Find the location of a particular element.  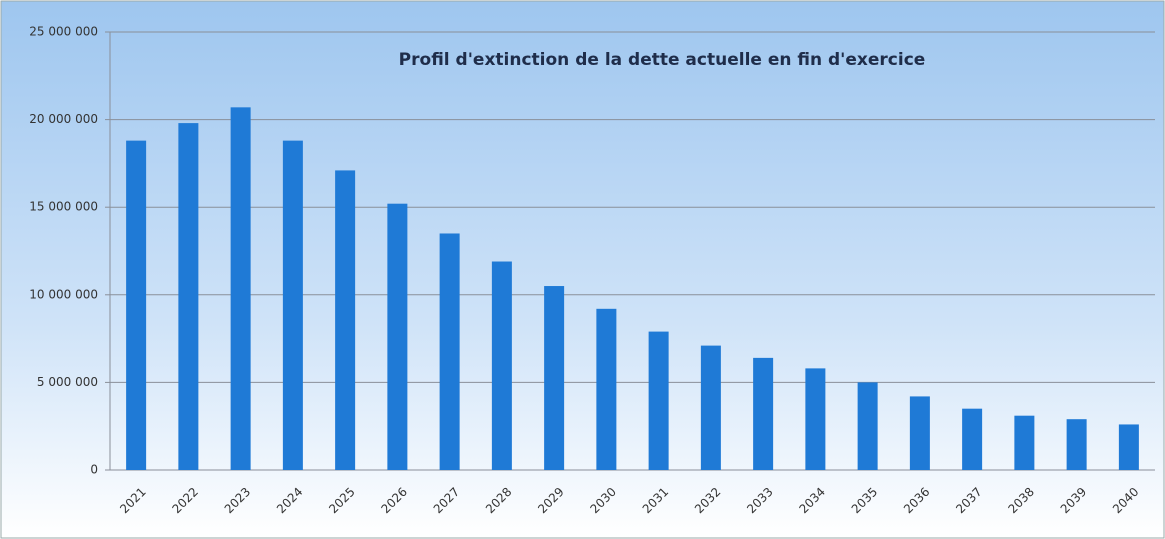

y-tick-label: 0 is located at coordinates (94, 470).